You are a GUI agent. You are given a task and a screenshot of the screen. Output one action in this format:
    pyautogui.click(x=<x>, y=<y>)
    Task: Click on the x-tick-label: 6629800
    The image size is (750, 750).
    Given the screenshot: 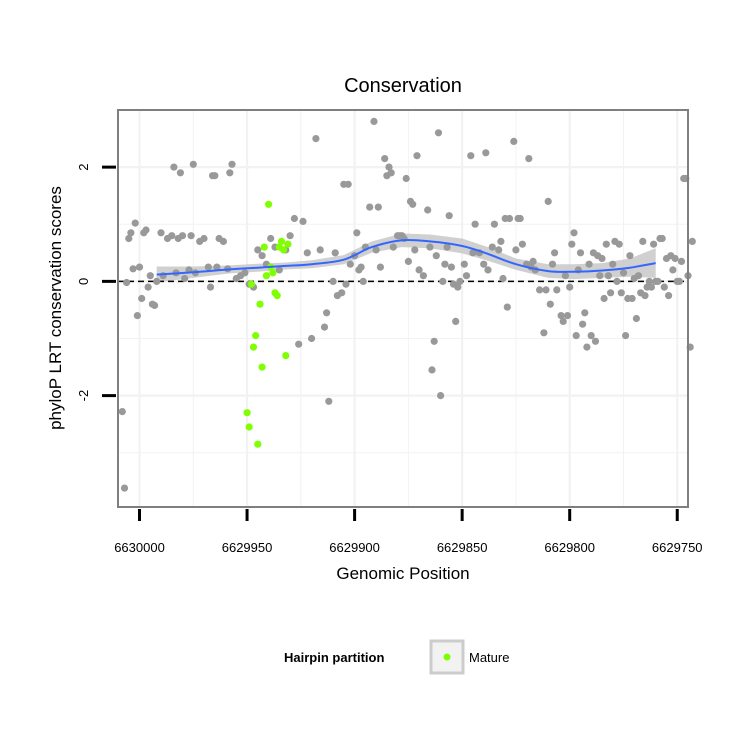 What is the action you would take?
    pyautogui.click(x=569, y=547)
    